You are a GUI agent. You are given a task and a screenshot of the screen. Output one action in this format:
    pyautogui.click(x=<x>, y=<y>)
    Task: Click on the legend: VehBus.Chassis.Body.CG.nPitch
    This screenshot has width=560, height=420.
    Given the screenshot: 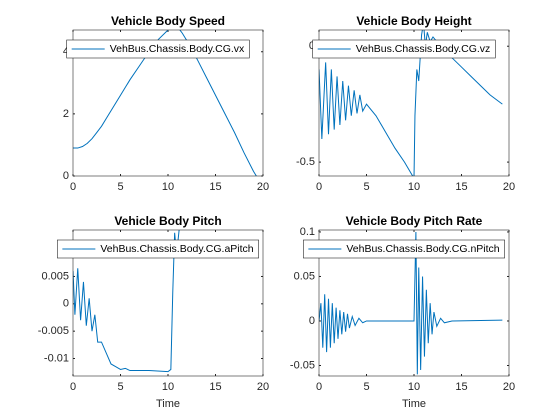 What is the action you would take?
    pyautogui.click(x=404, y=249)
    